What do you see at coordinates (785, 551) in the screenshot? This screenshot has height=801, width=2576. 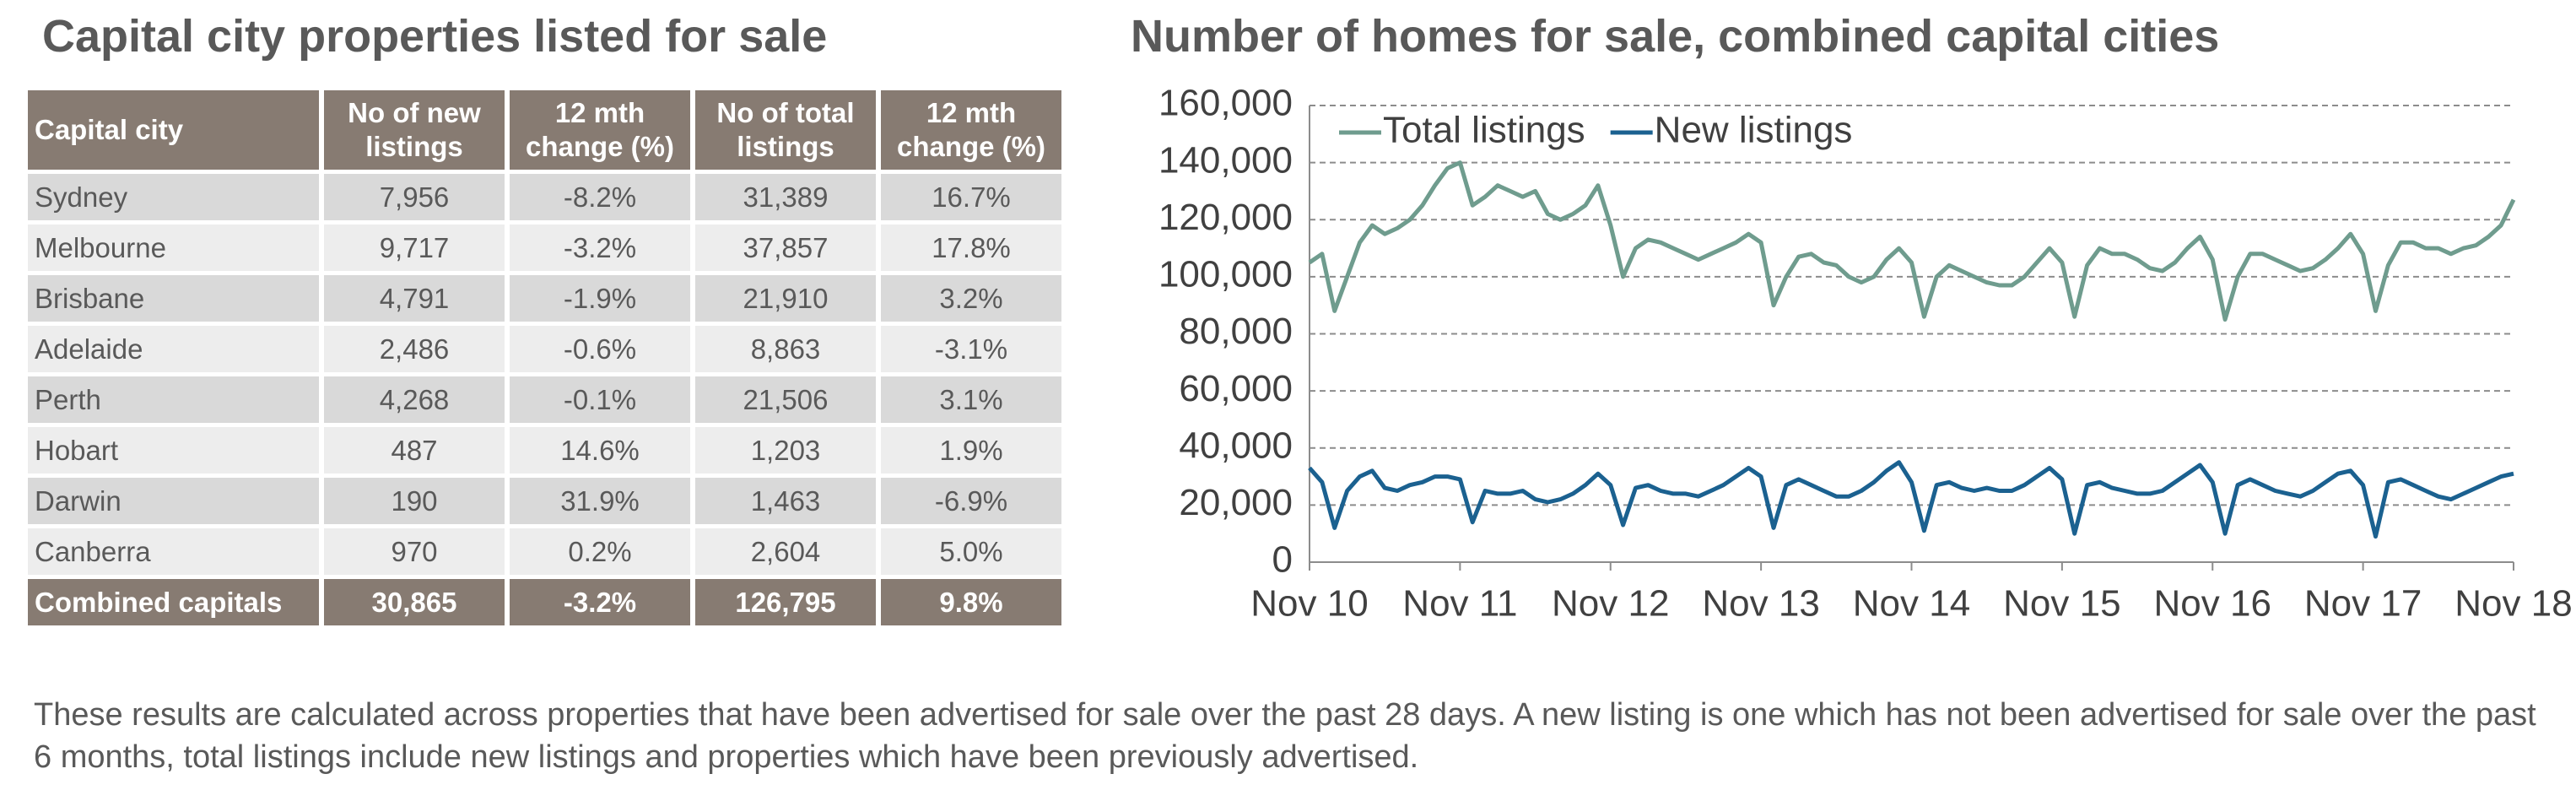 I see `table-cell: 2,604` at bounding box center [785, 551].